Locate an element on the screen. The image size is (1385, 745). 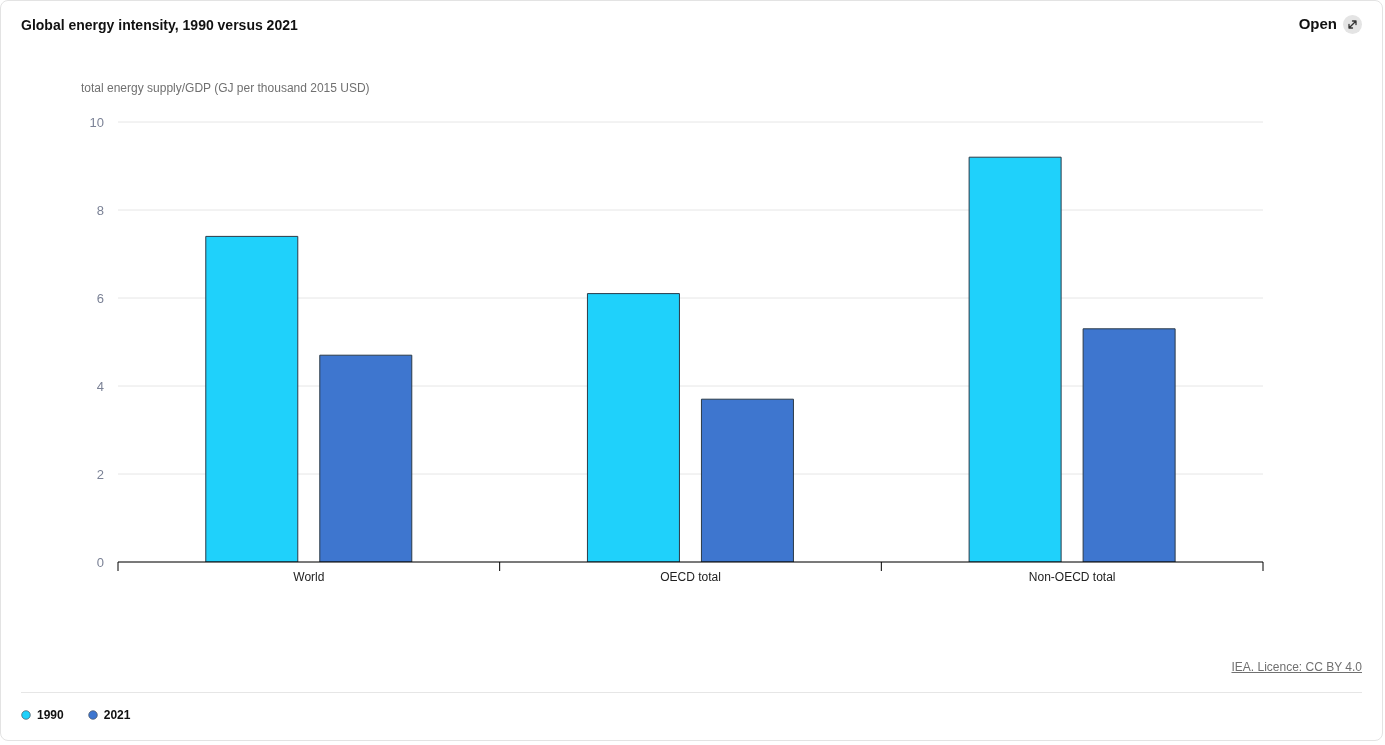
chart-title: Global energy intensity, 1990 versus 2021 is located at coordinates (159, 25).